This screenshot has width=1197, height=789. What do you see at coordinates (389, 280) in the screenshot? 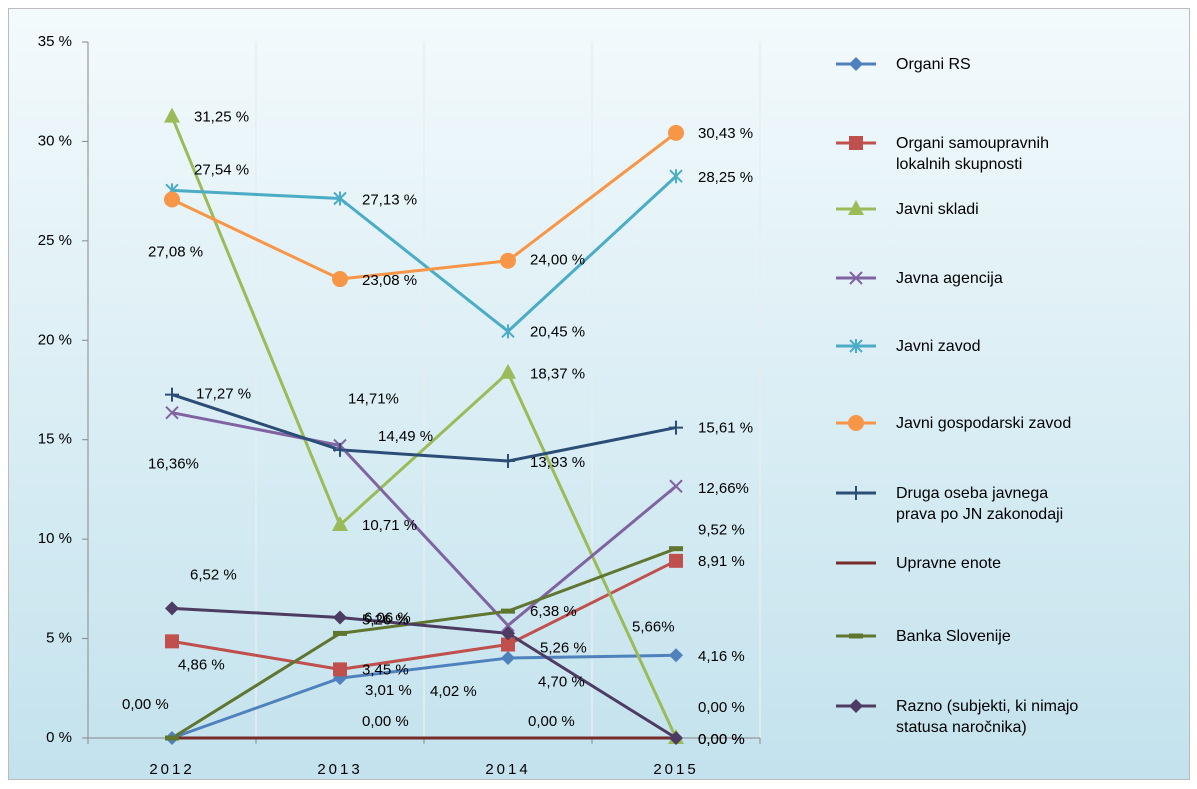
I see `data-label: 23,08 %` at bounding box center [389, 280].